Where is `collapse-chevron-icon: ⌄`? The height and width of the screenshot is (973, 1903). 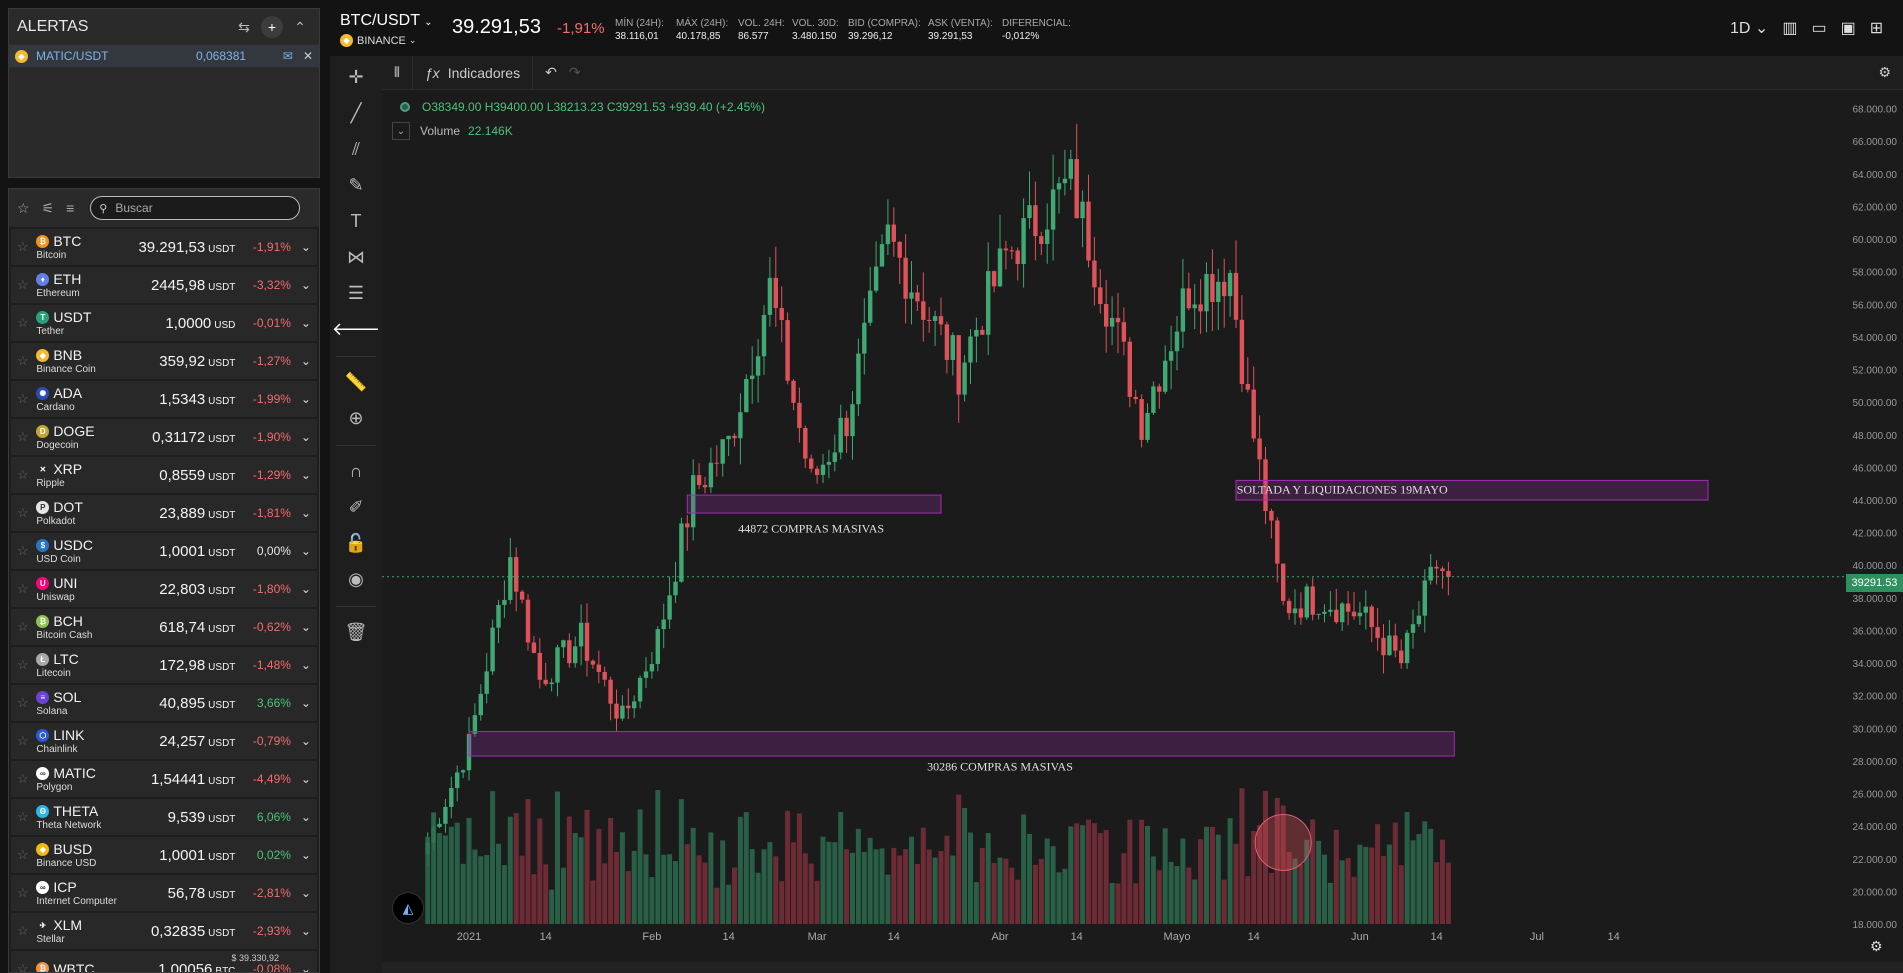
collapse-chevron-icon: ⌄ is located at coordinates (401, 131).